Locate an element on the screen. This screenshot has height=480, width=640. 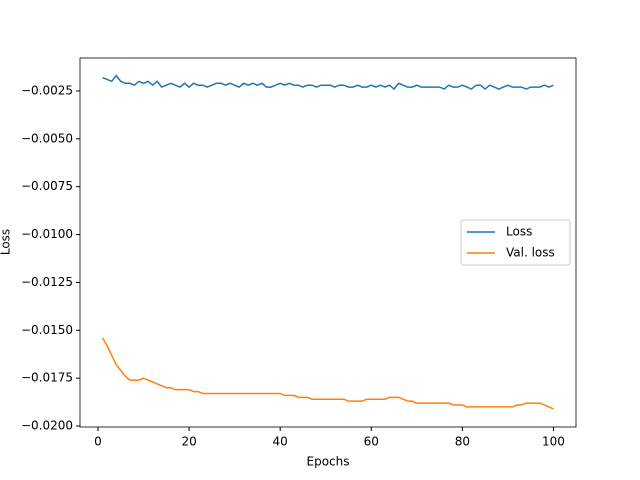
y-tick-label: −0.0025 is located at coordinates (47, 90).